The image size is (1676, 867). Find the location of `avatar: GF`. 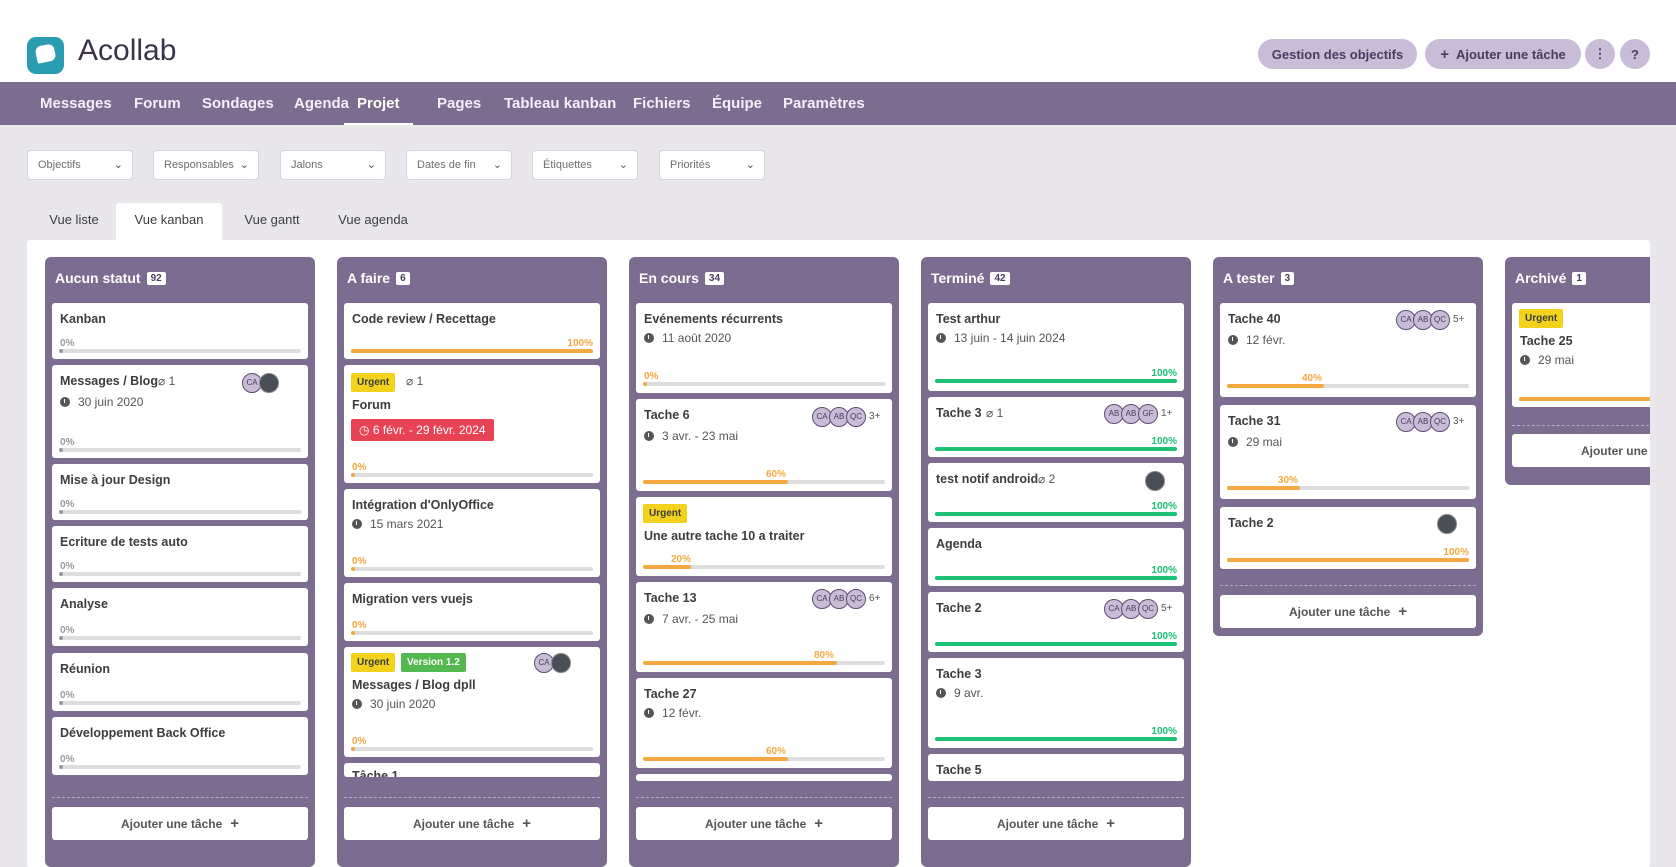

avatar: GF is located at coordinates (1148, 414).